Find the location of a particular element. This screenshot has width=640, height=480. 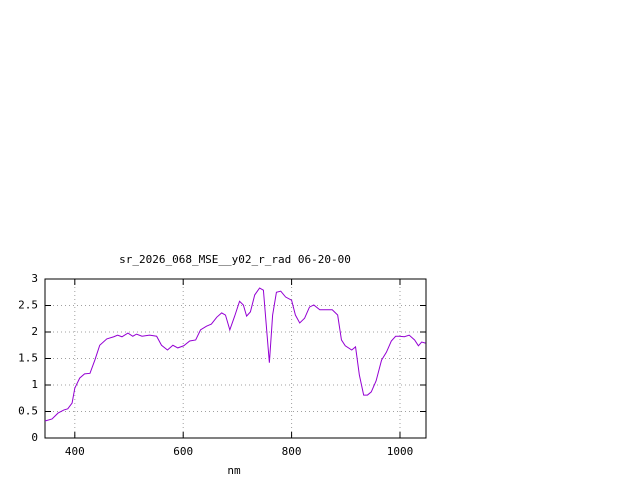

y-tick-label: 1.5 is located at coordinates (28, 358).